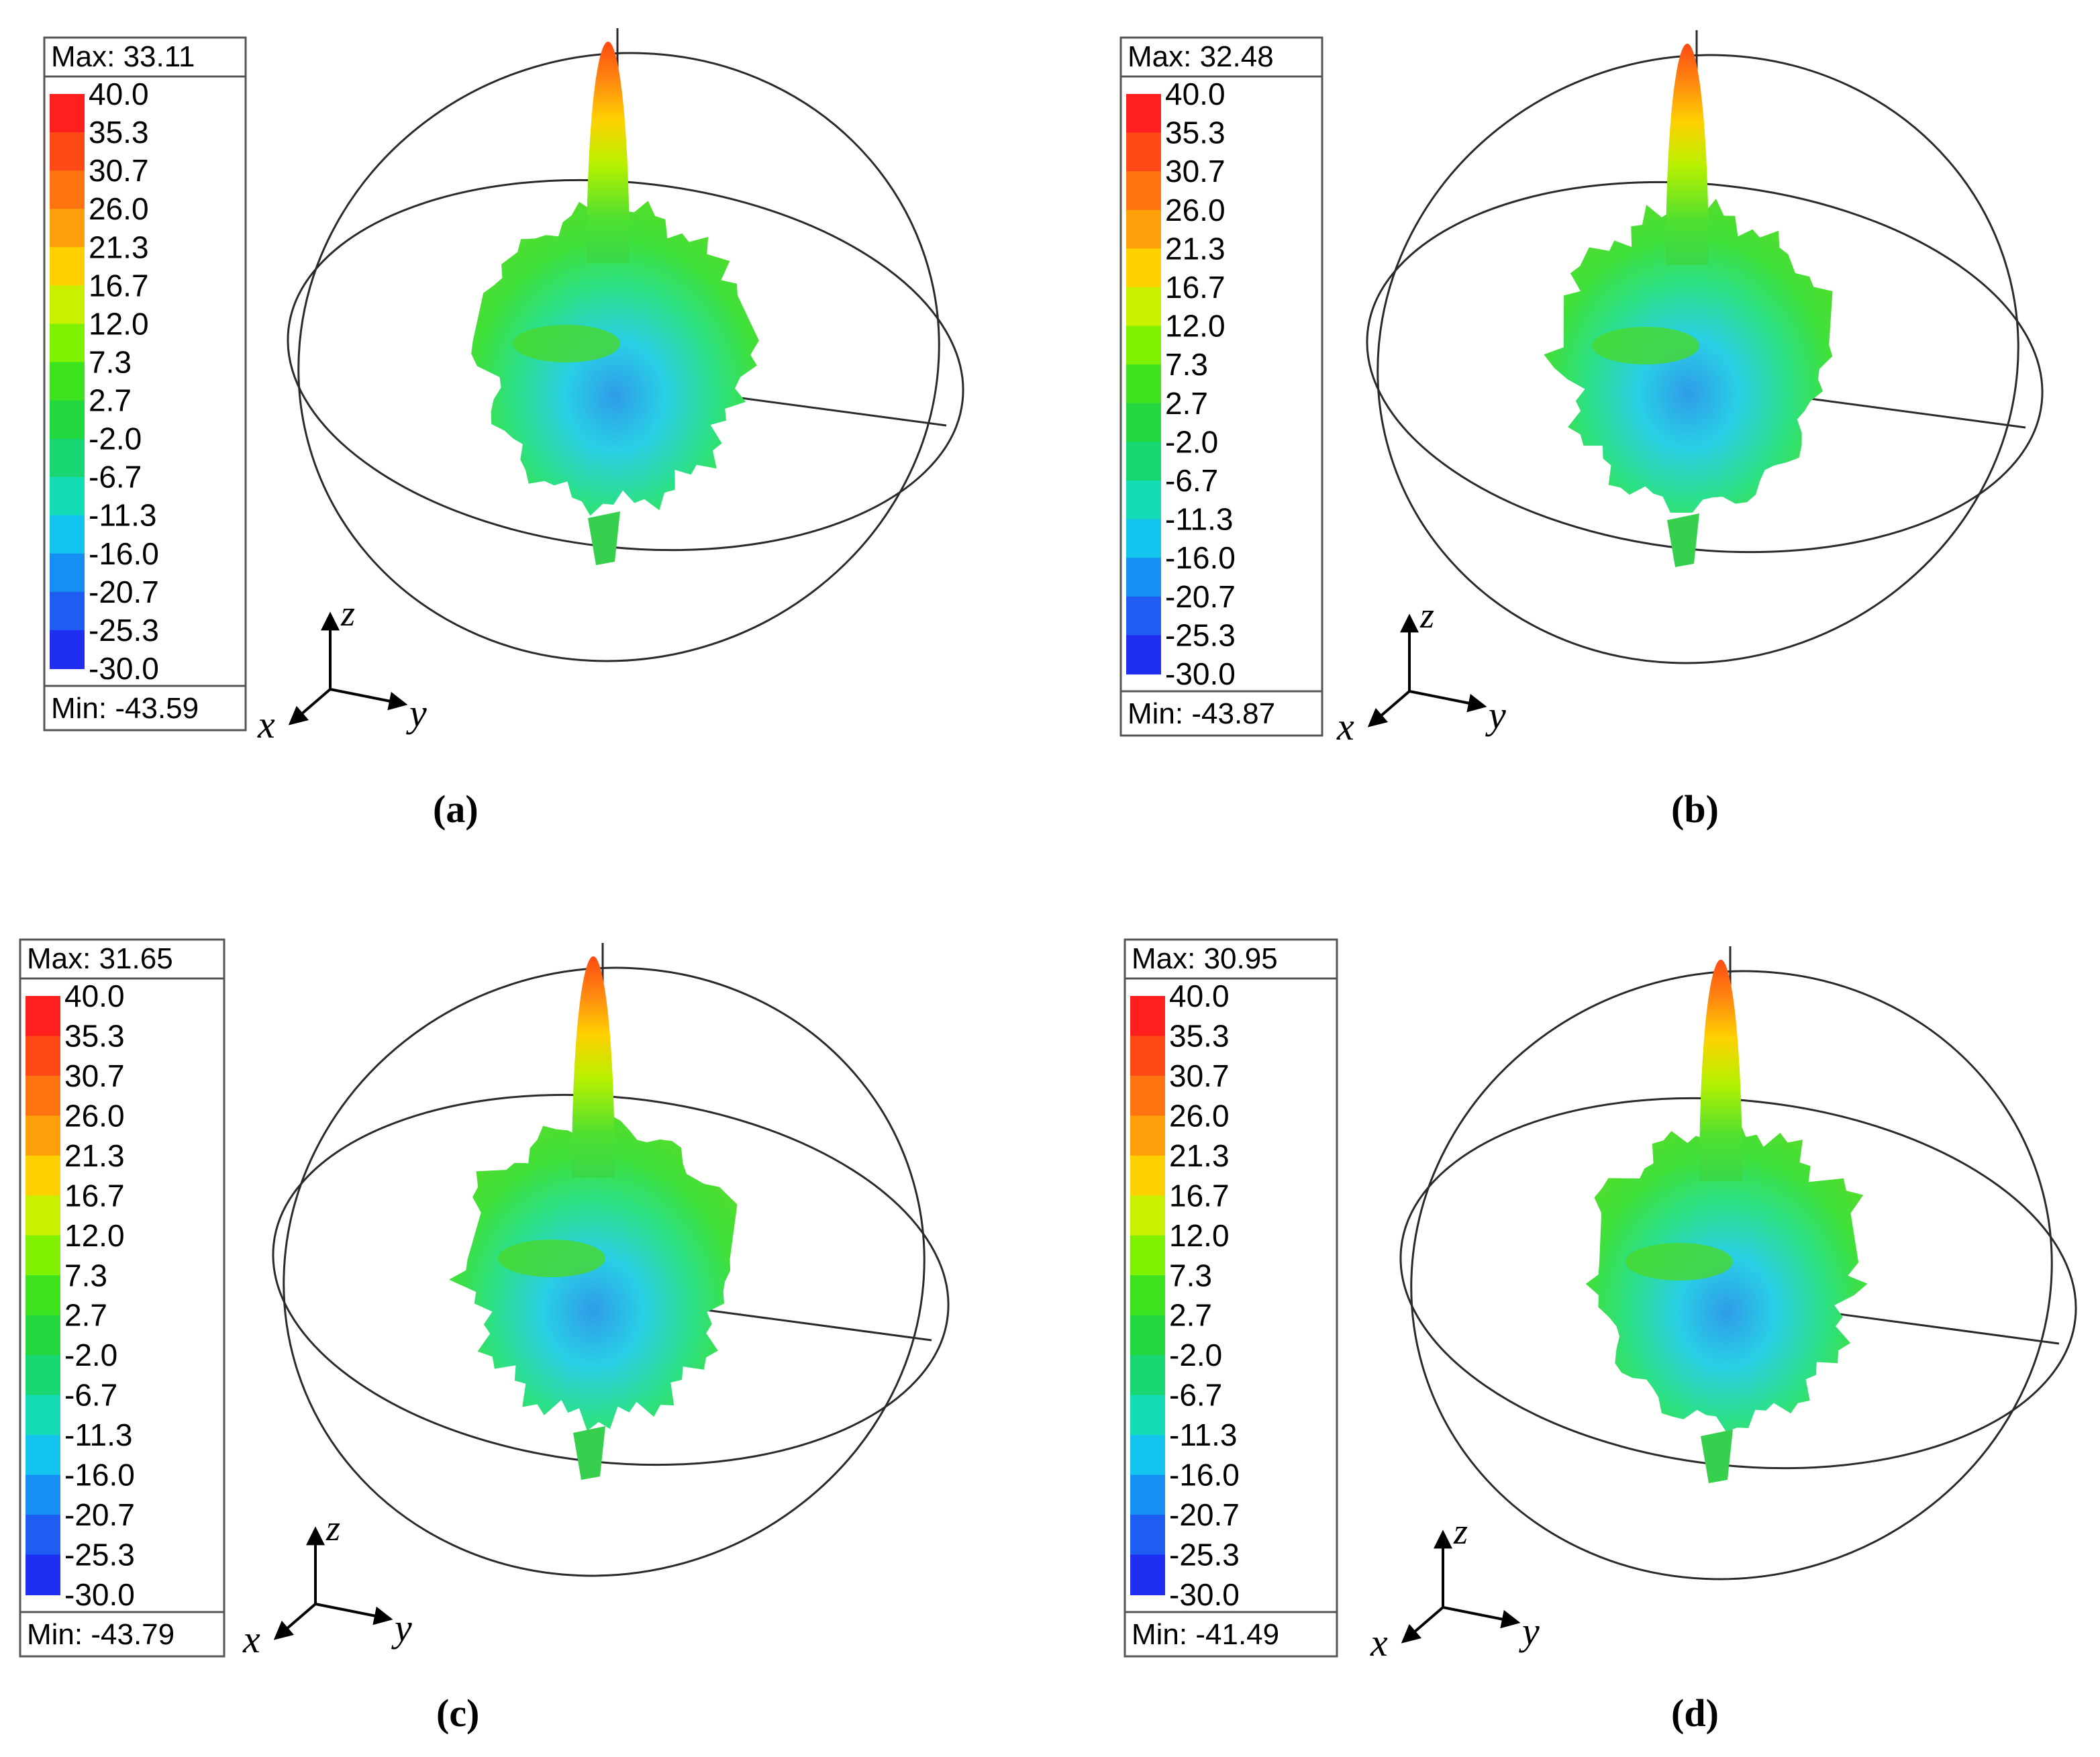  I want to click on min-label: Min: -43.87, so click(1201, 713).